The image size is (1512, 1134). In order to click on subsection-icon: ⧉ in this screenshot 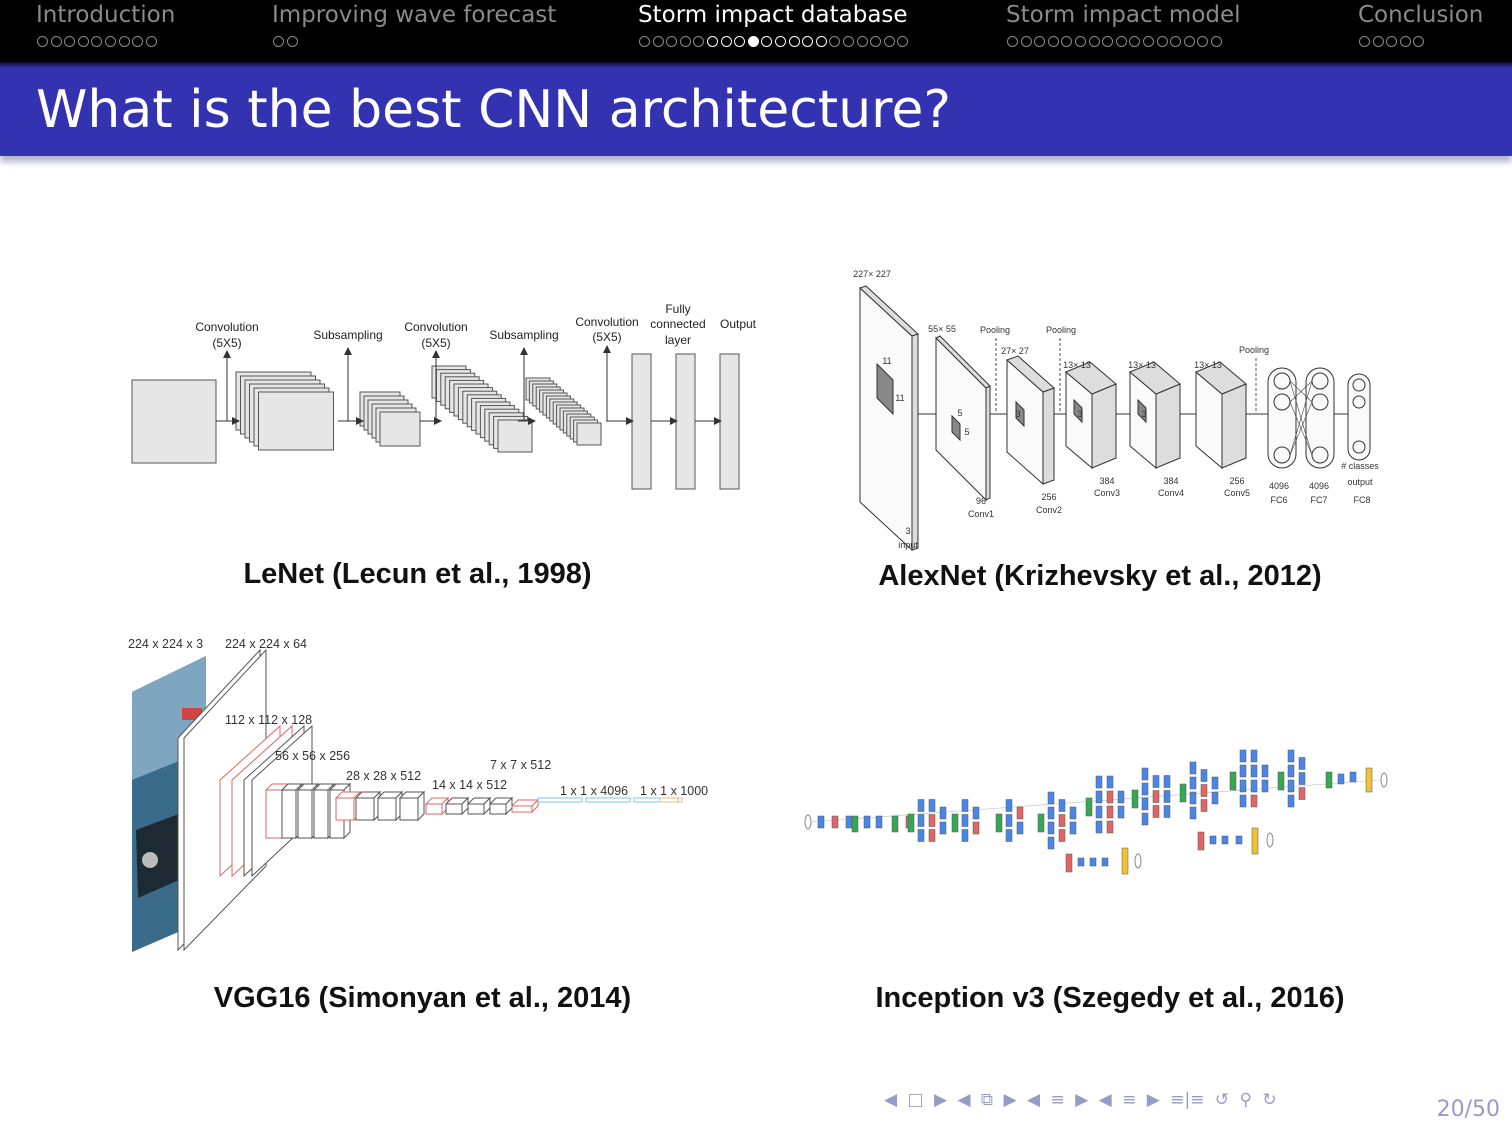, I will do `click(987, 1100)`.